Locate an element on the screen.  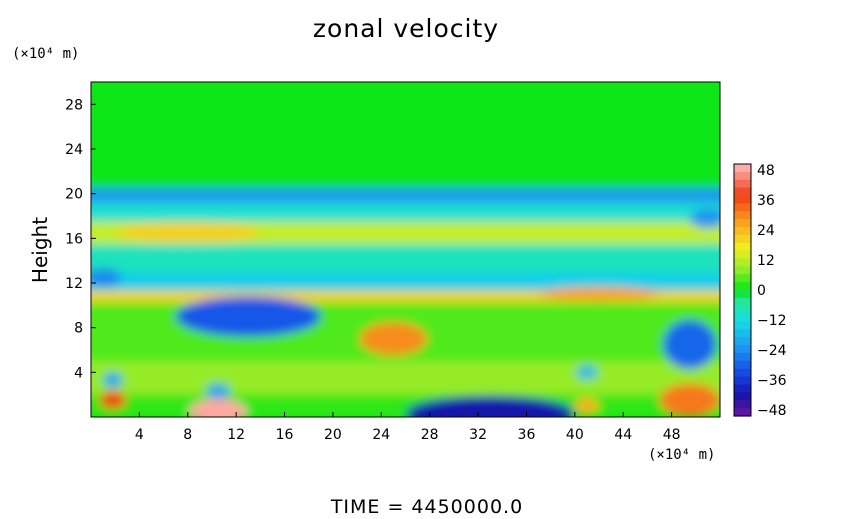
colorbar-tick-label: −36 is located at coordinates (772, 381).